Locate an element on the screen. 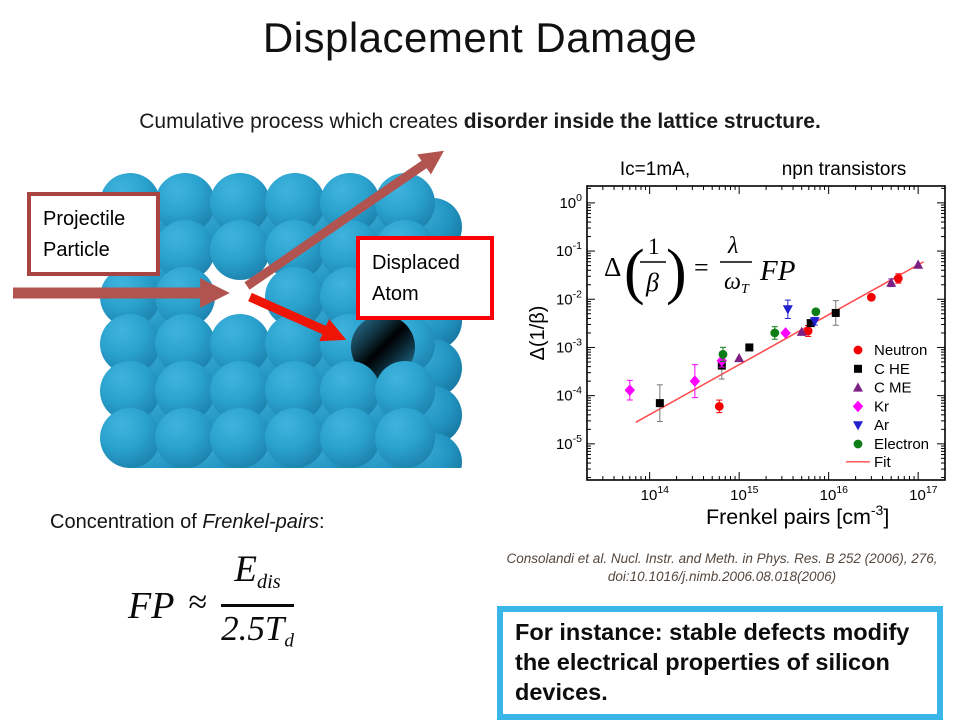 The height and width of the screenshot is (720, 960). frenkel-pair-formula: FP ≈ Edis 2.5Td is located at coordinates (211, 606).